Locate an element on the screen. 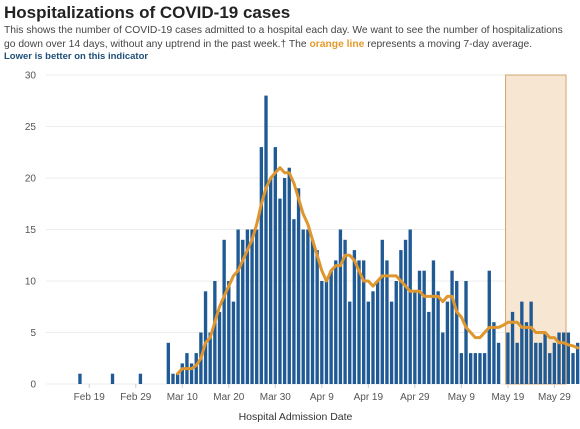  y-tick-label-0: 0 is located at coordinates (33, 385).